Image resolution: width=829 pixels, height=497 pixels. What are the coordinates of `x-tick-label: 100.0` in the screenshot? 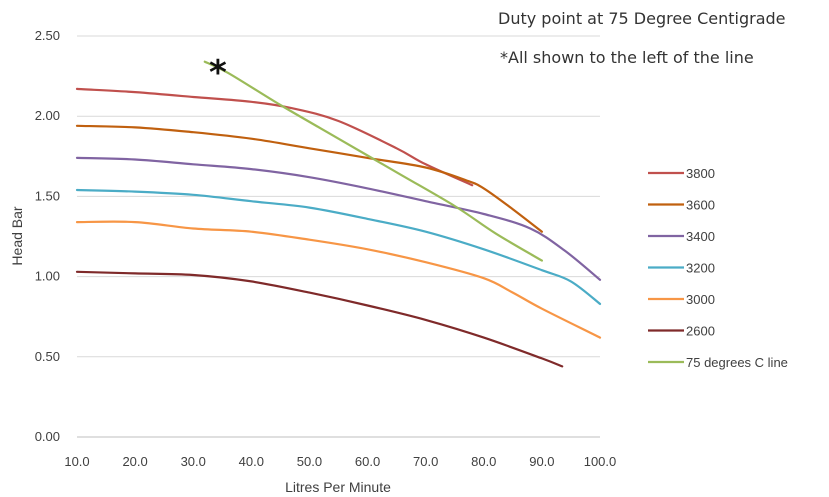 It's located at (600, 461).